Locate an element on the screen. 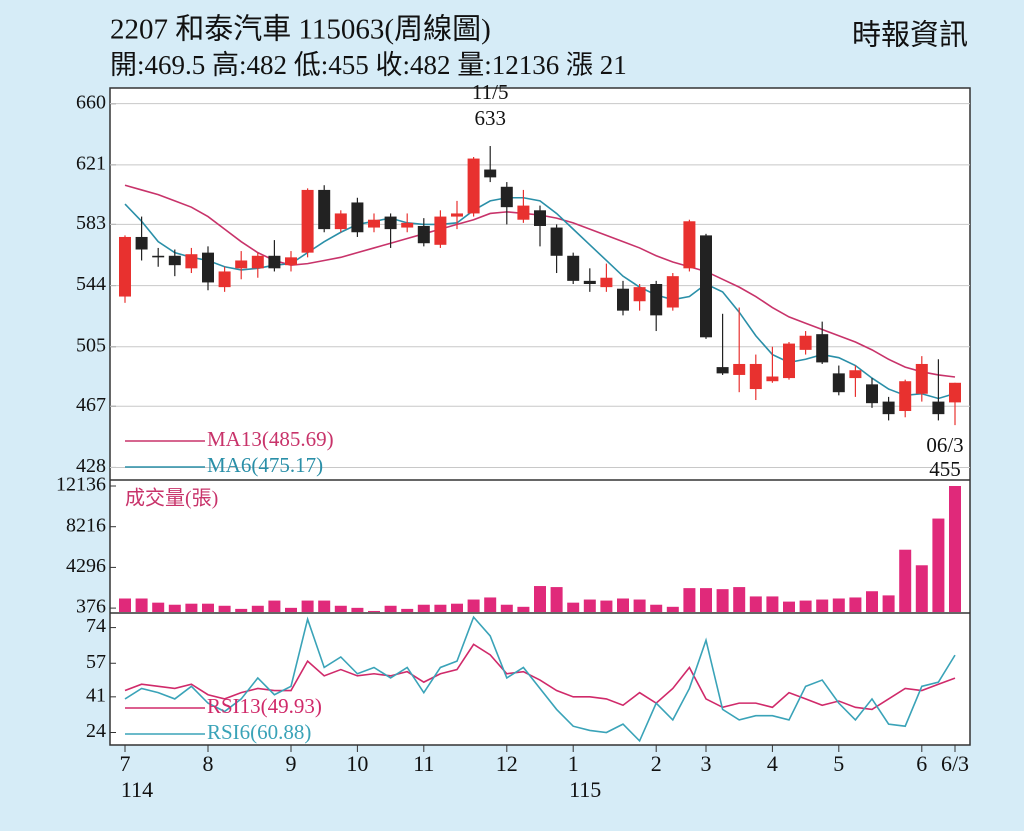  y-tick-label: 428 is located at coordinates (91, 466).